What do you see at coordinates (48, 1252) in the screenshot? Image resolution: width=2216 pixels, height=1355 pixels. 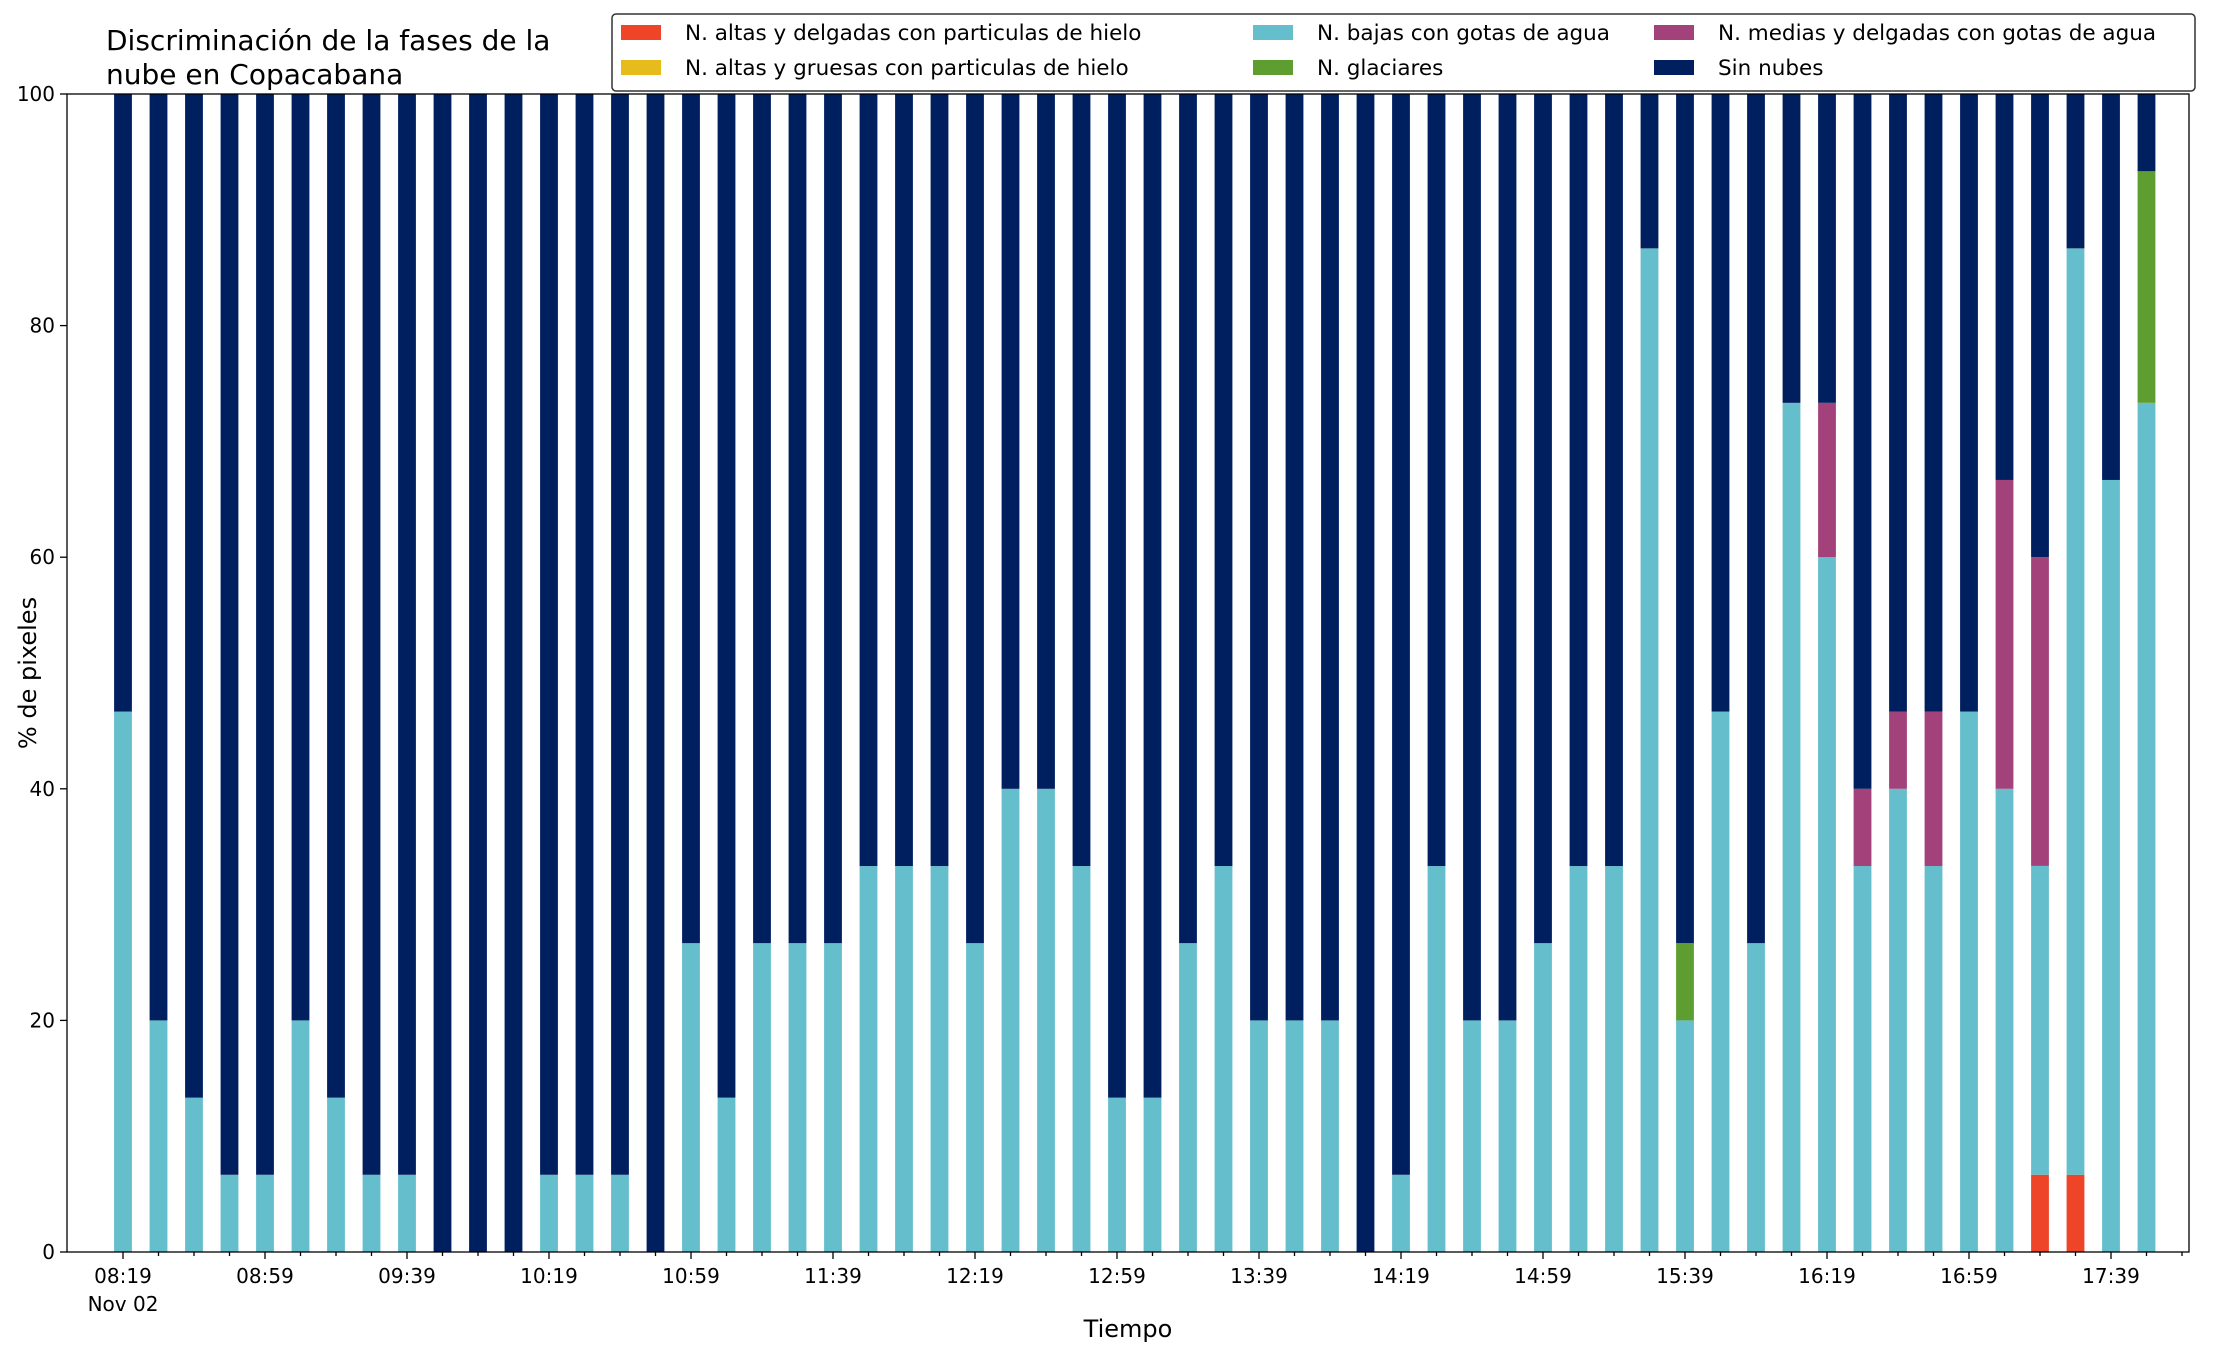 I see `y-tick-label: 0` at bounding box center [48, 1252].